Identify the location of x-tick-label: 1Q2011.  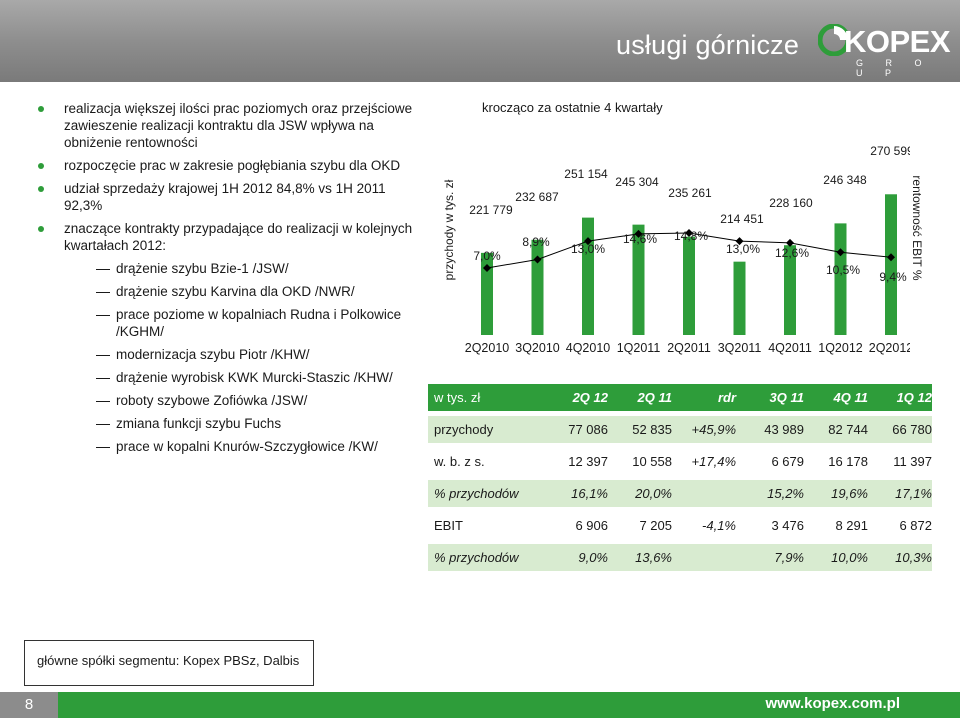
(639, 348).